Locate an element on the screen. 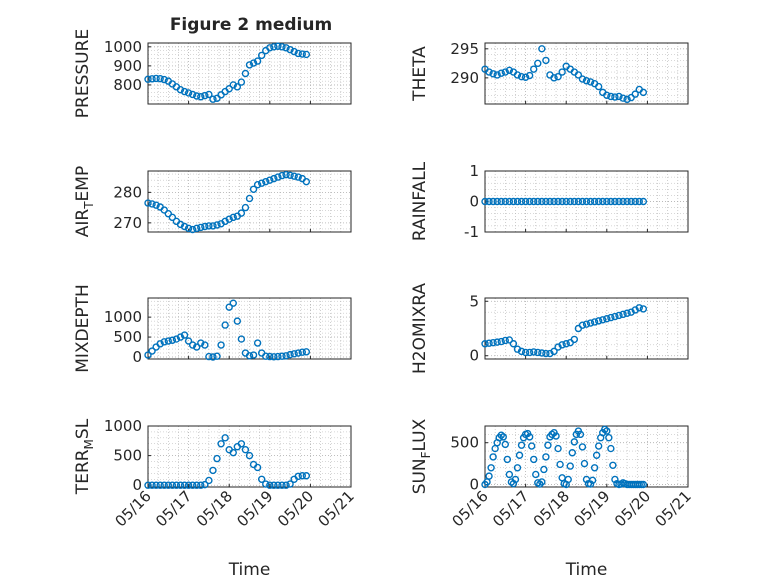 The width and height of the screenshot is (778, 583). panel-air_temp: 270 280 AIRTEMP is located at coordinates (212, 201).